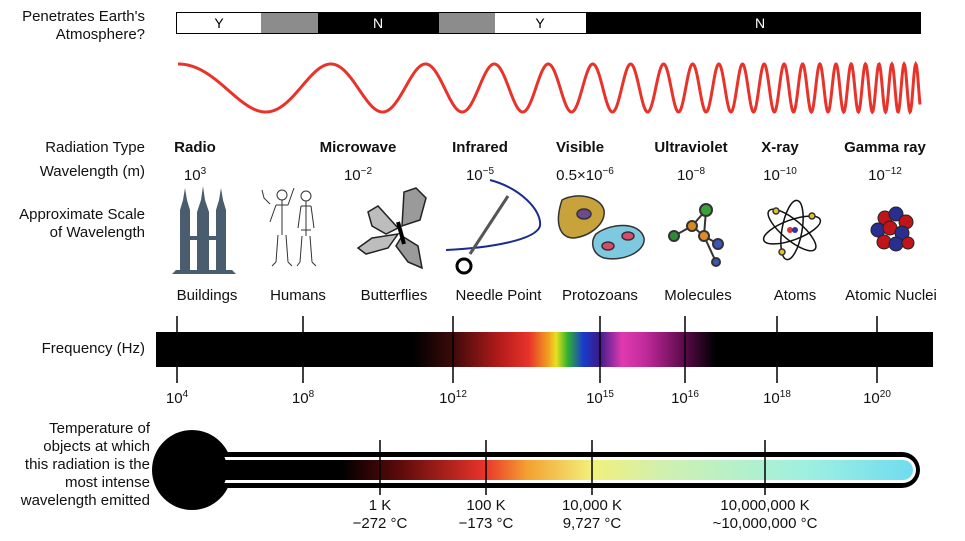 The image size is (965, 541). What do you see at coordinates (892, 229) in the screenshot?
I see `nucleus-icon` at bounding box center [892, 229].